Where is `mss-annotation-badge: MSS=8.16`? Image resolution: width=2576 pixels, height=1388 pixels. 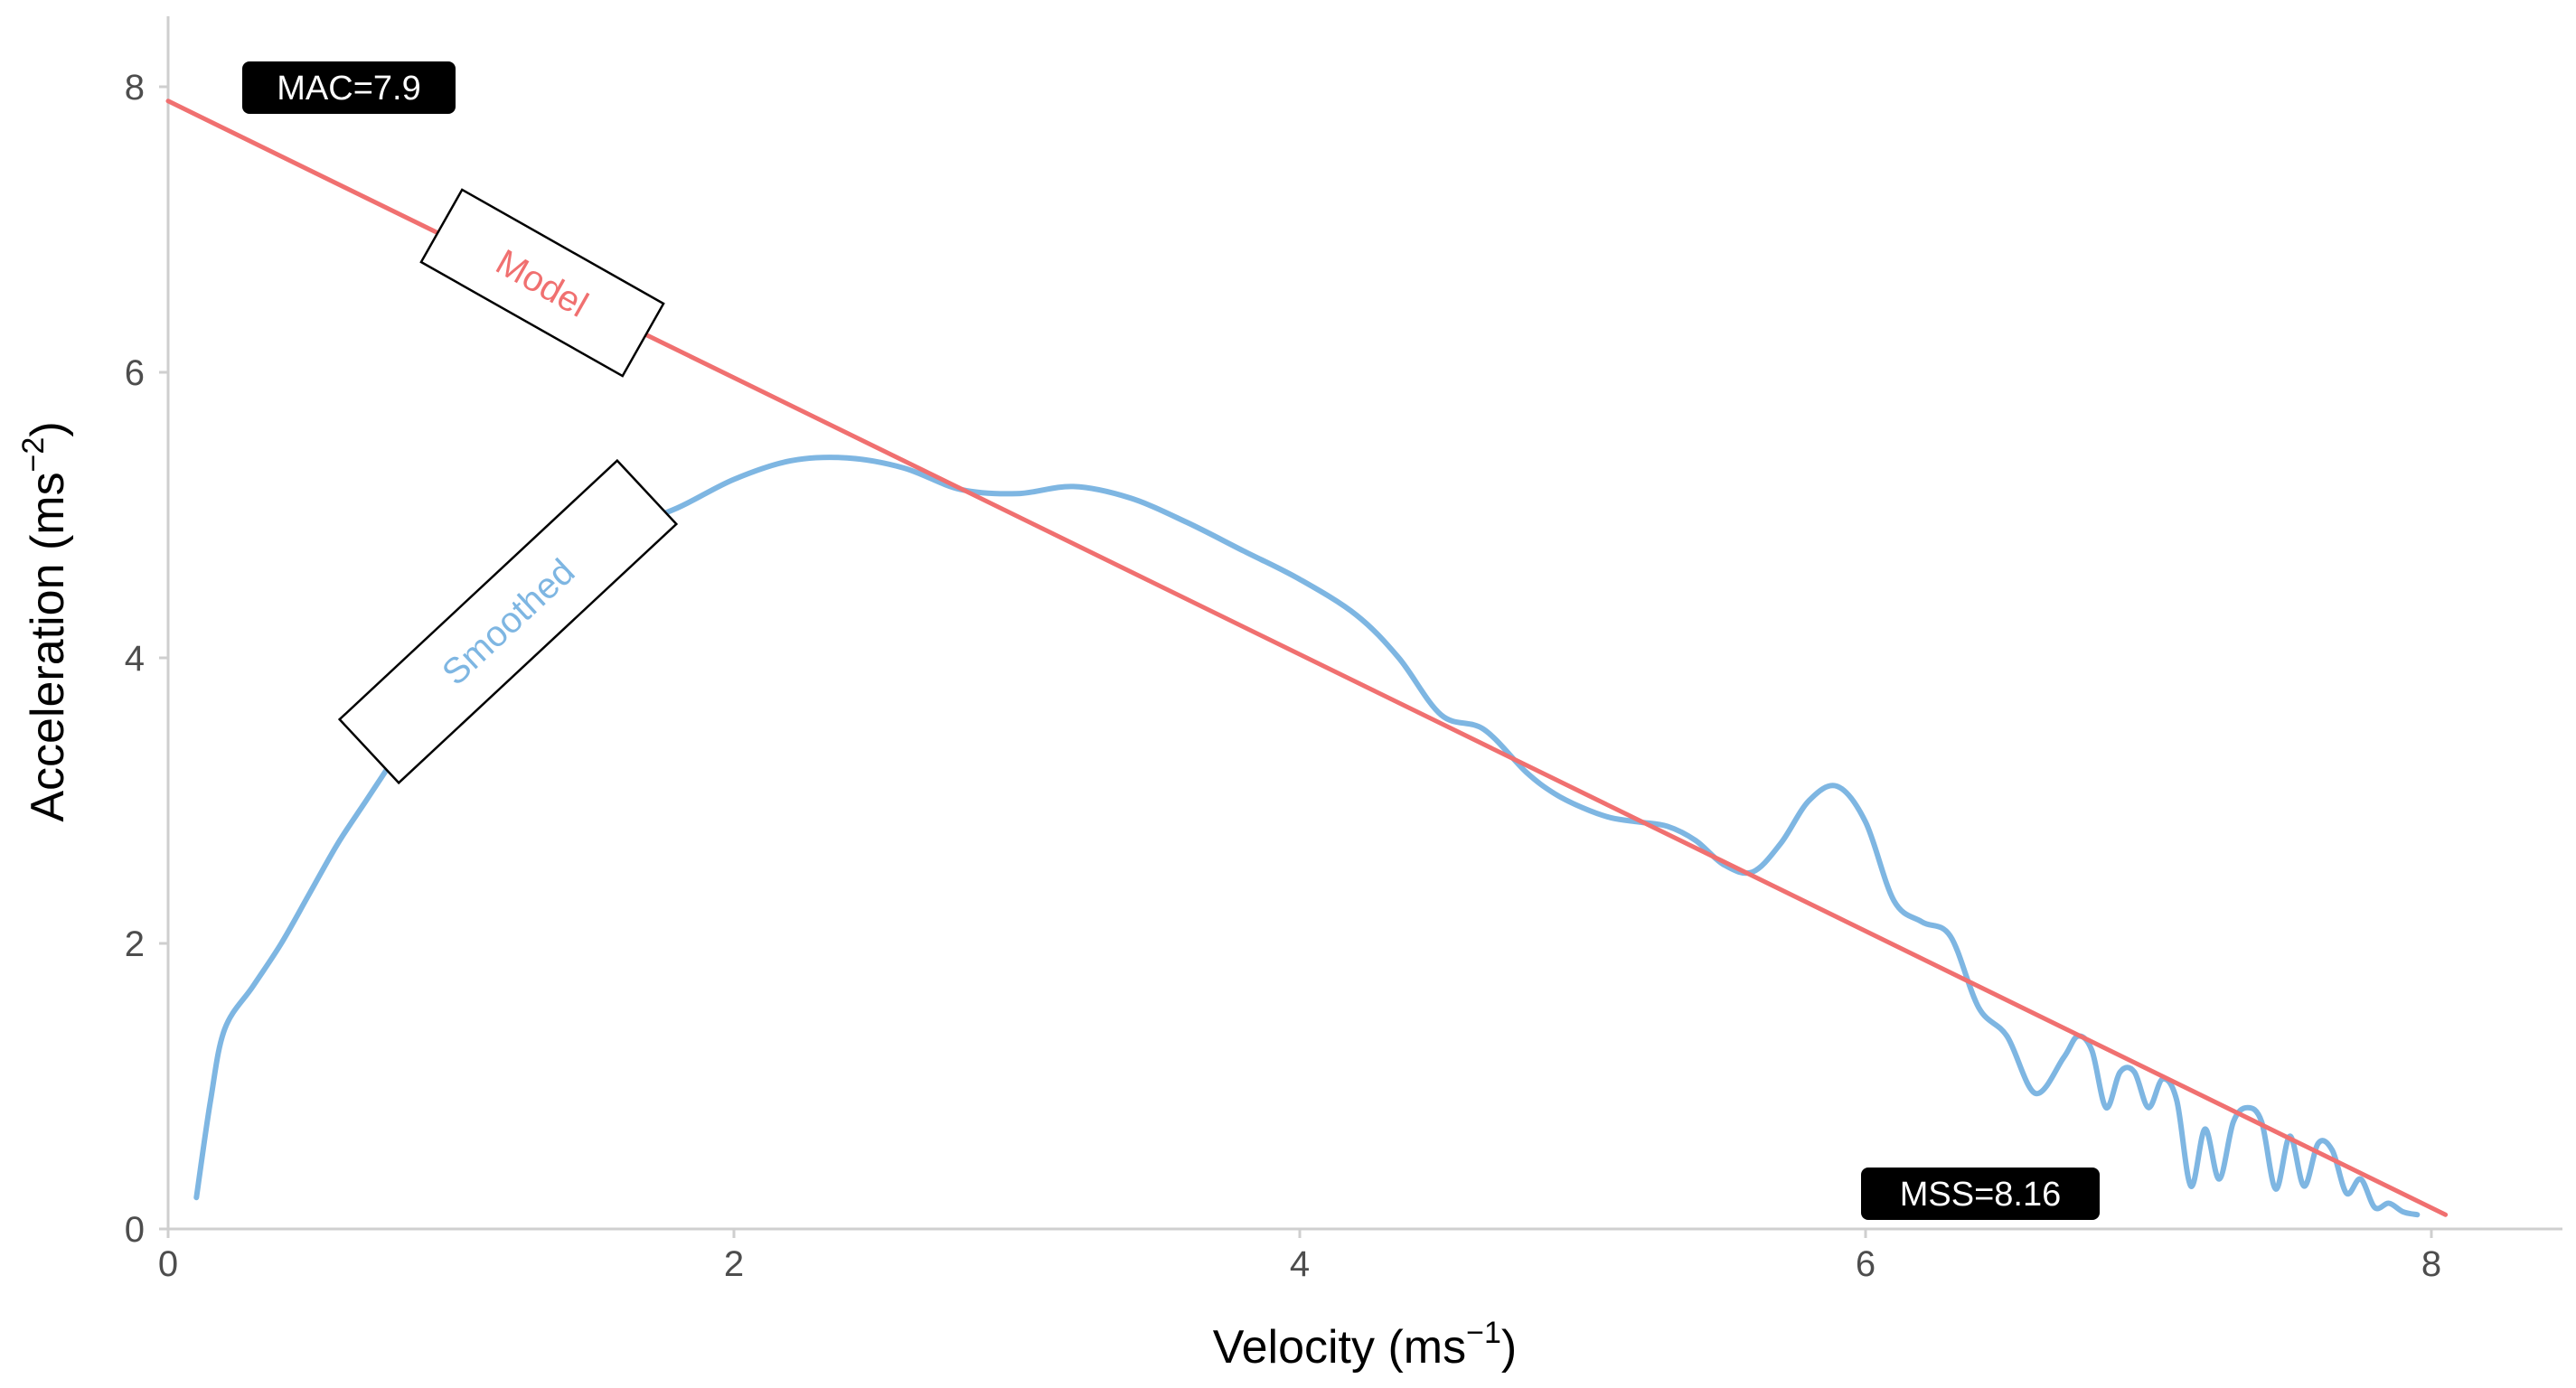 mss-annotation-badge: MSS=8.16 is located at coordinates (1981, 1194).